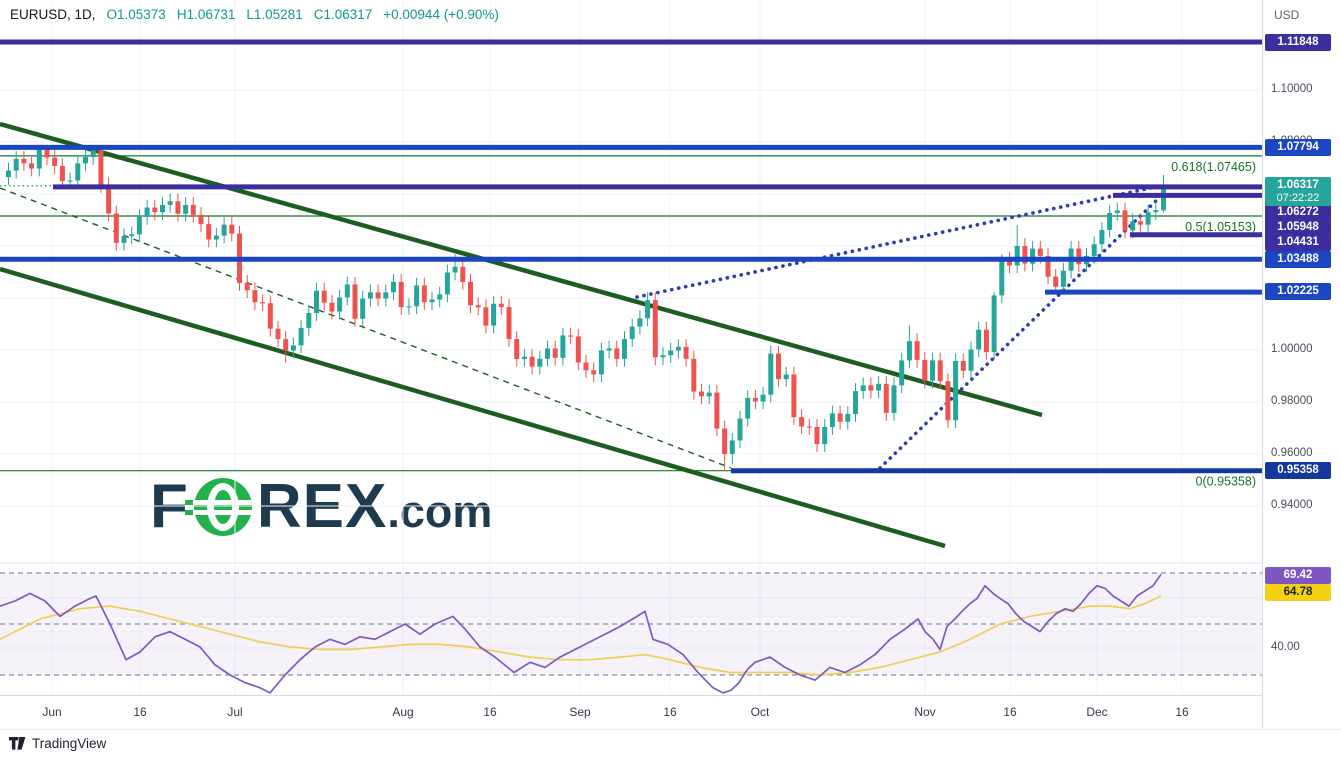 The height and width of the screenshot is (762, 1341). What do you see at coordinates (235, 712) in the screenshot?
I see `time-tick-label: Jul` at bounding box center [235, 712].